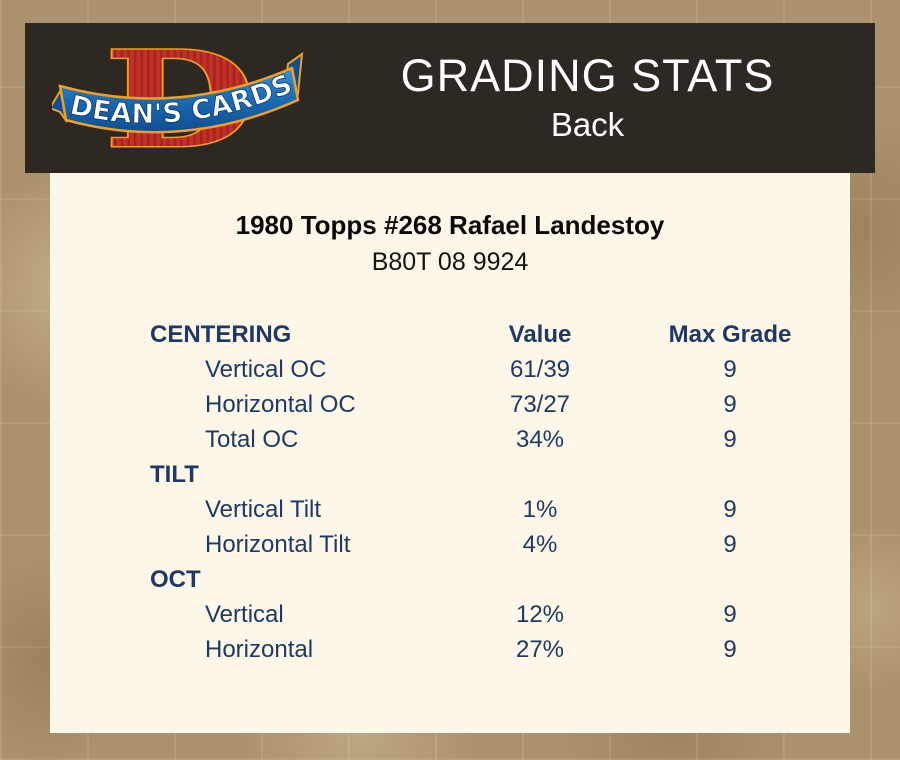 The height and width of the screenshot is (760, 900). Describe the element at coordinates (450, 262) in the screenshot. I see `card-serial-number: B80T 08 9924` at that location.